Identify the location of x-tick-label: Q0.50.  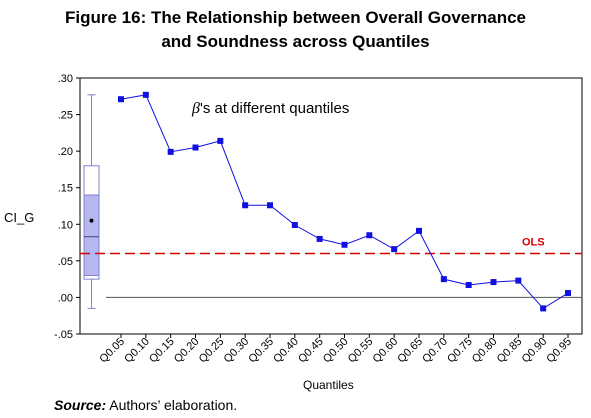
(336, 351).